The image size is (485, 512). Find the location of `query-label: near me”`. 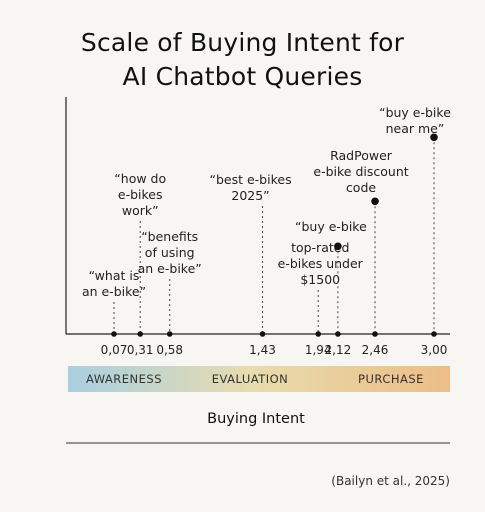

query-label: near me” is located at coordinates (415, 128).